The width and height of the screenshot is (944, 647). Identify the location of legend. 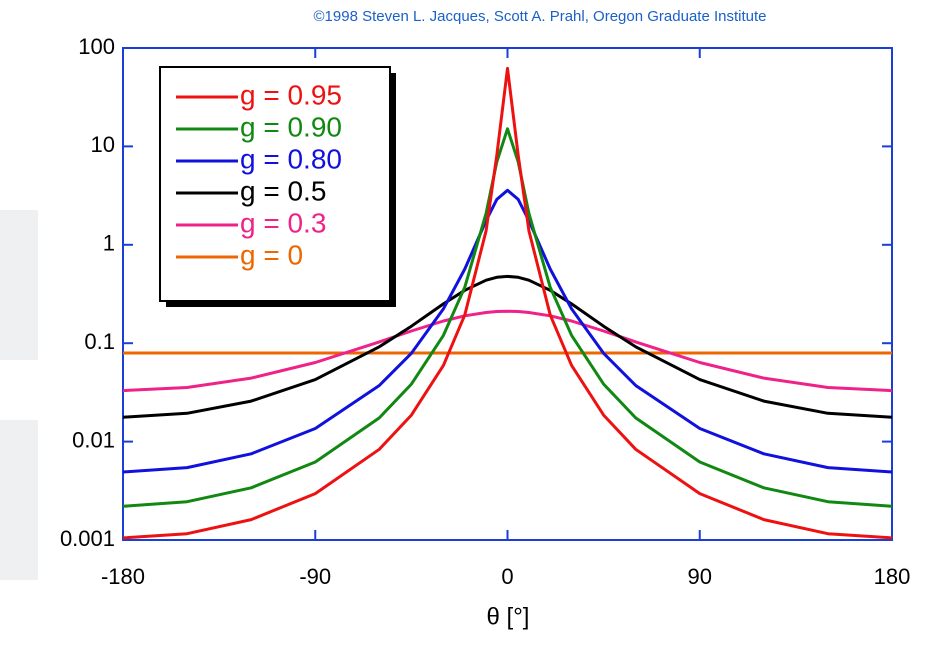
(275, 184).